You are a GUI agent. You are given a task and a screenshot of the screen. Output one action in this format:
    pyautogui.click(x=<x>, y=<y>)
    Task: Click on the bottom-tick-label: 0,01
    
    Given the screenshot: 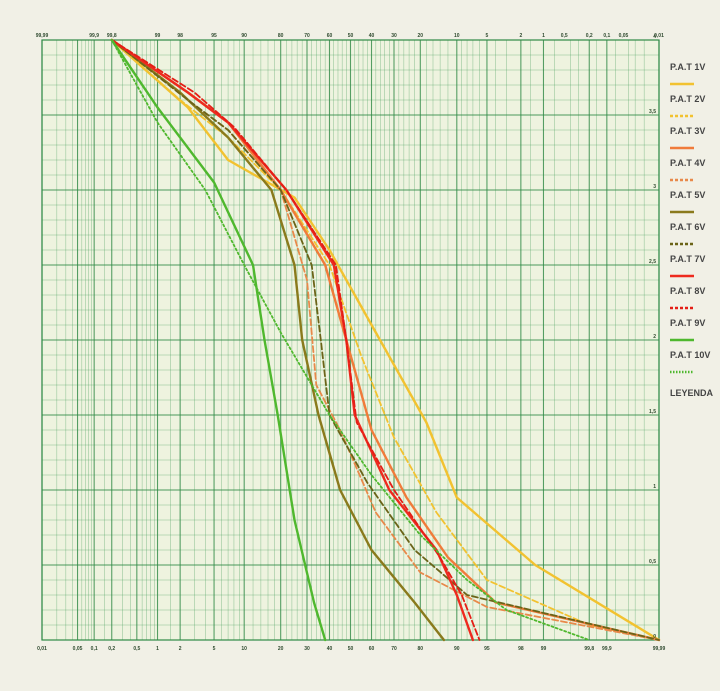 What is the action you would take?
    pyautogui.click(x=42, y=649)
    